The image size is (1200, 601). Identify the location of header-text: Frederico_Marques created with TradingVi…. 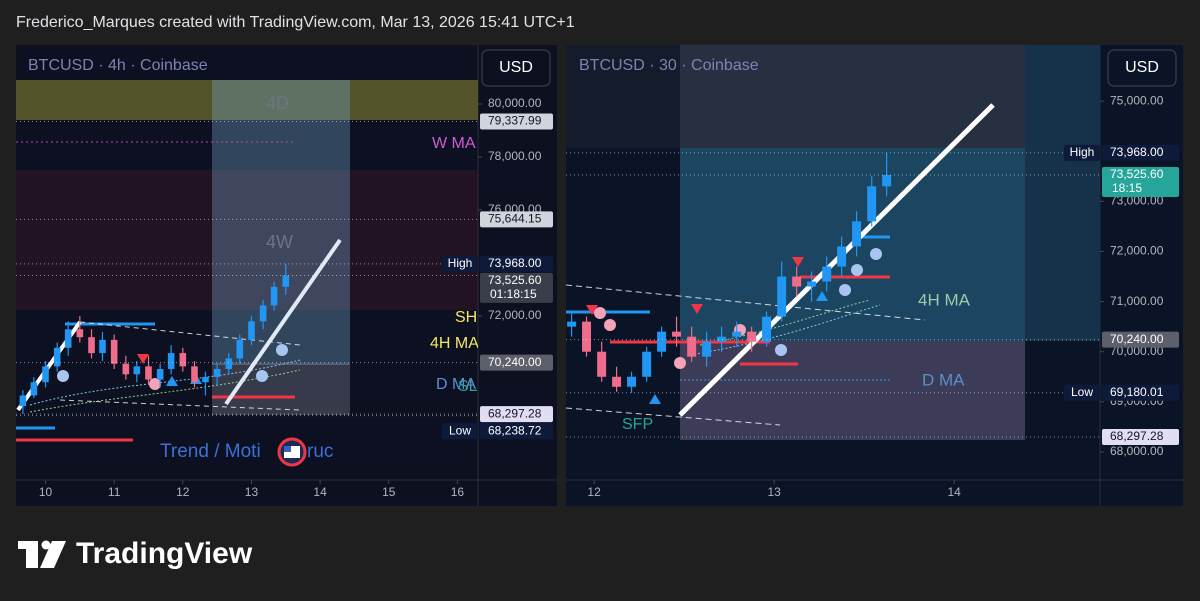
(295, 22).